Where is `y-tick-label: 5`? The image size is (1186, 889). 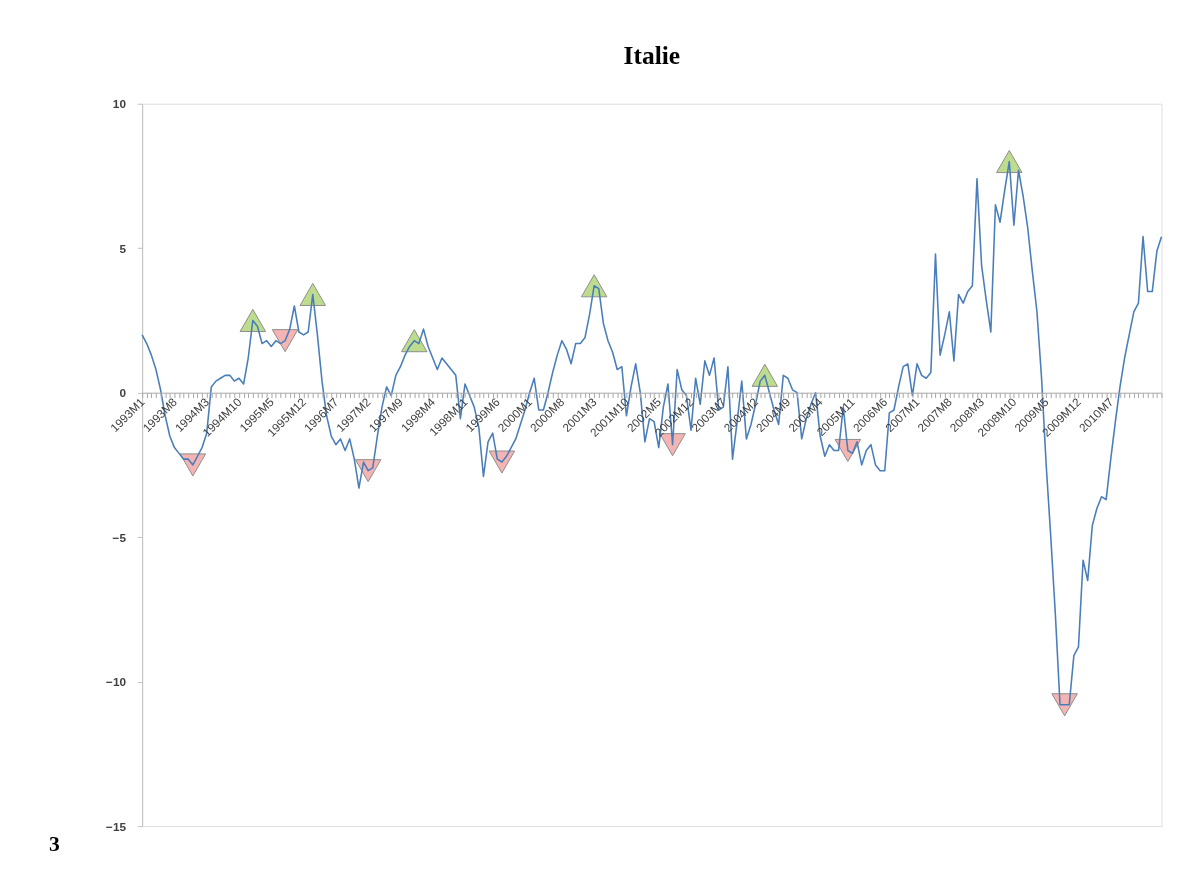
y-tick-label: 5 is located at coordinates (123, 248).